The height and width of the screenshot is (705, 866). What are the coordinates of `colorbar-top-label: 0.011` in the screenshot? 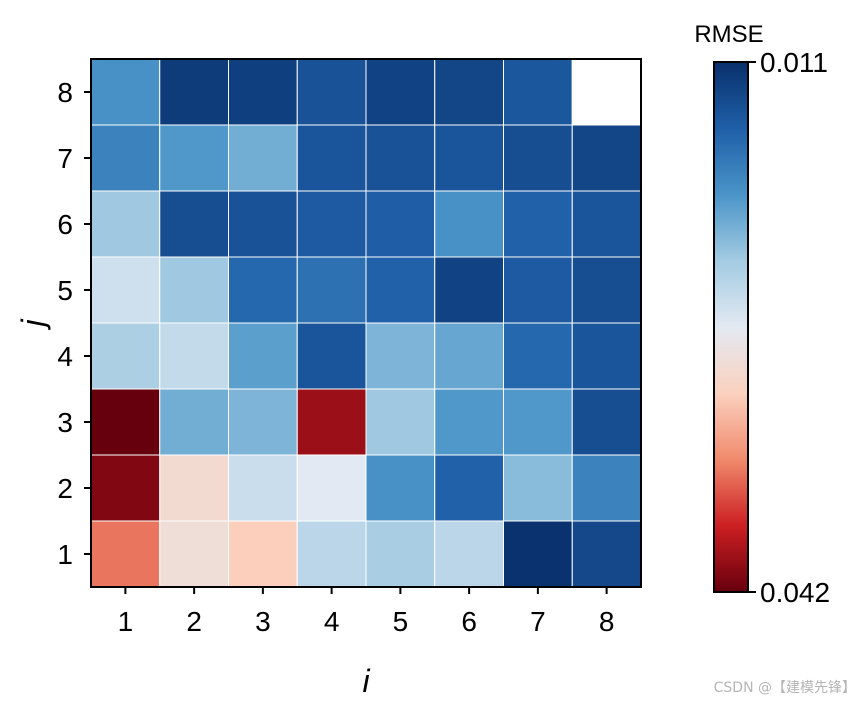 It's located at (794, 62).